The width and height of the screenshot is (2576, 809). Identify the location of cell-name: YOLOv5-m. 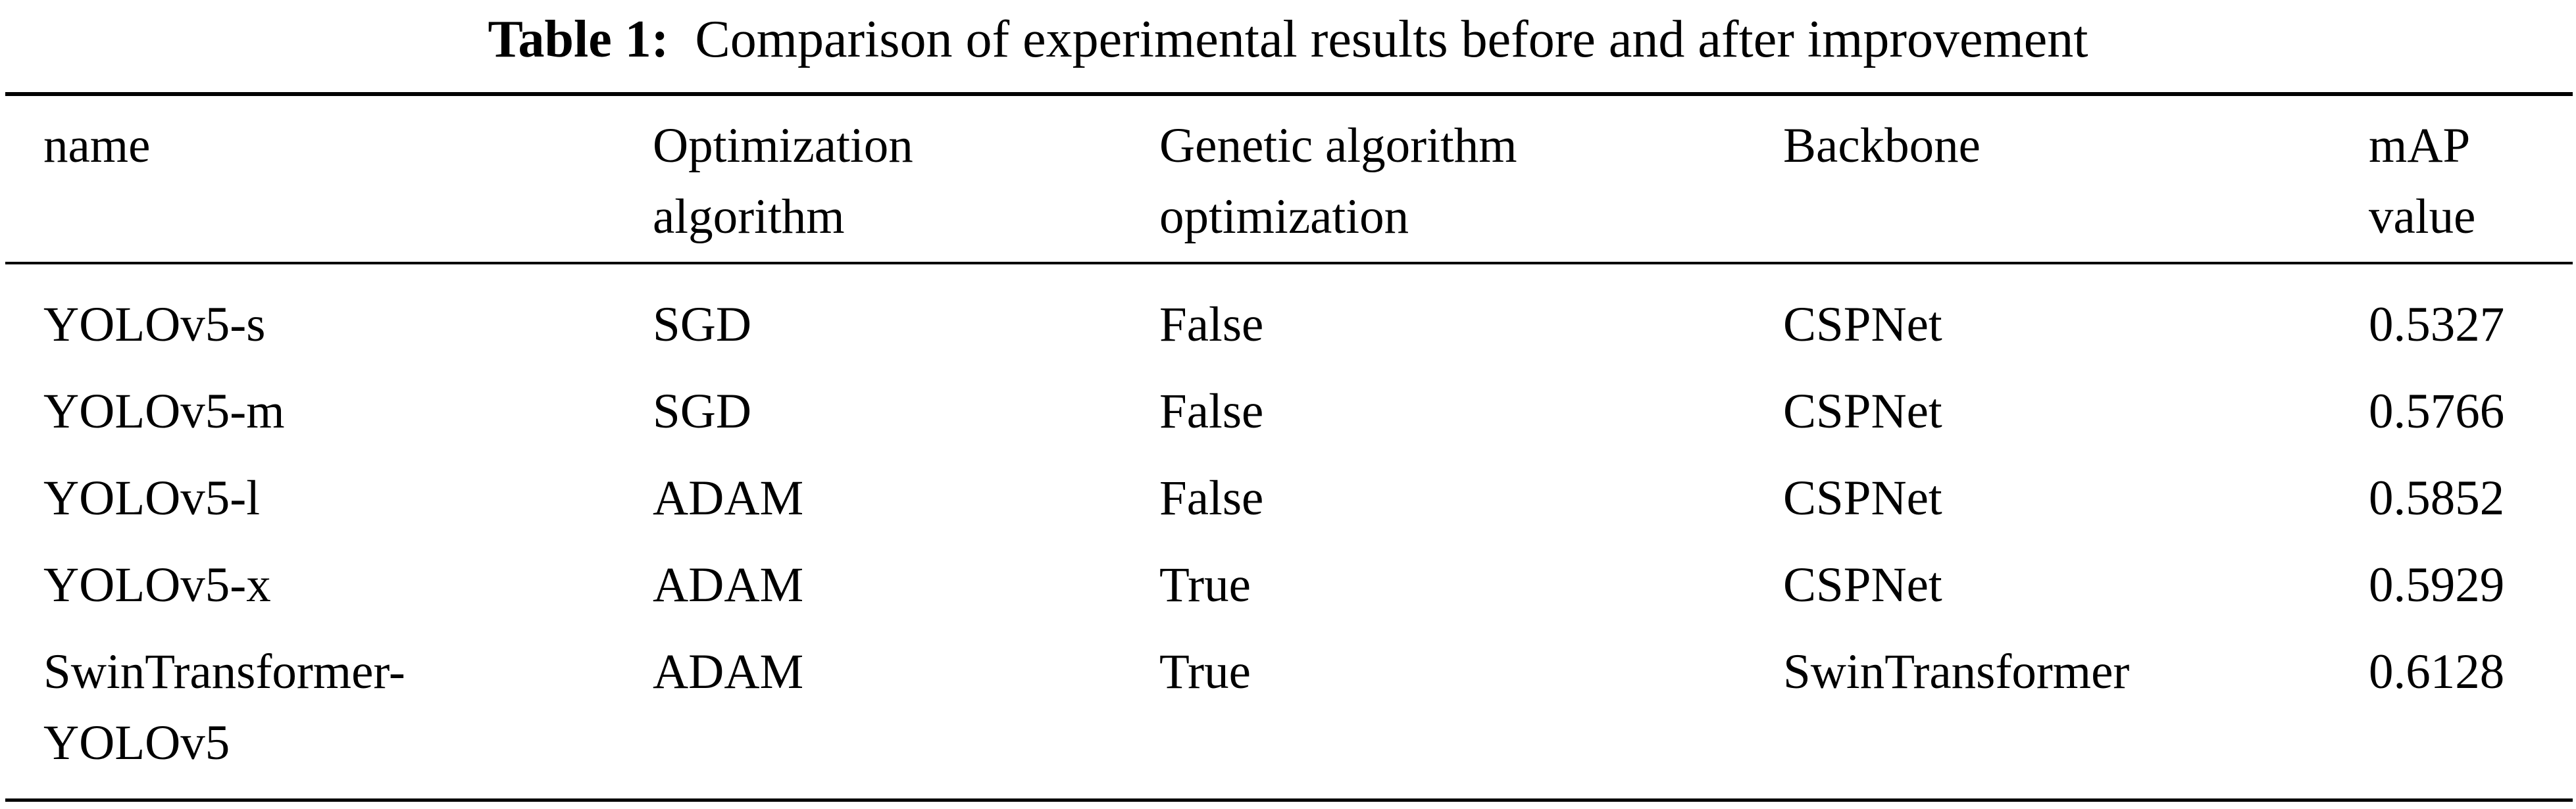
(164, 411).